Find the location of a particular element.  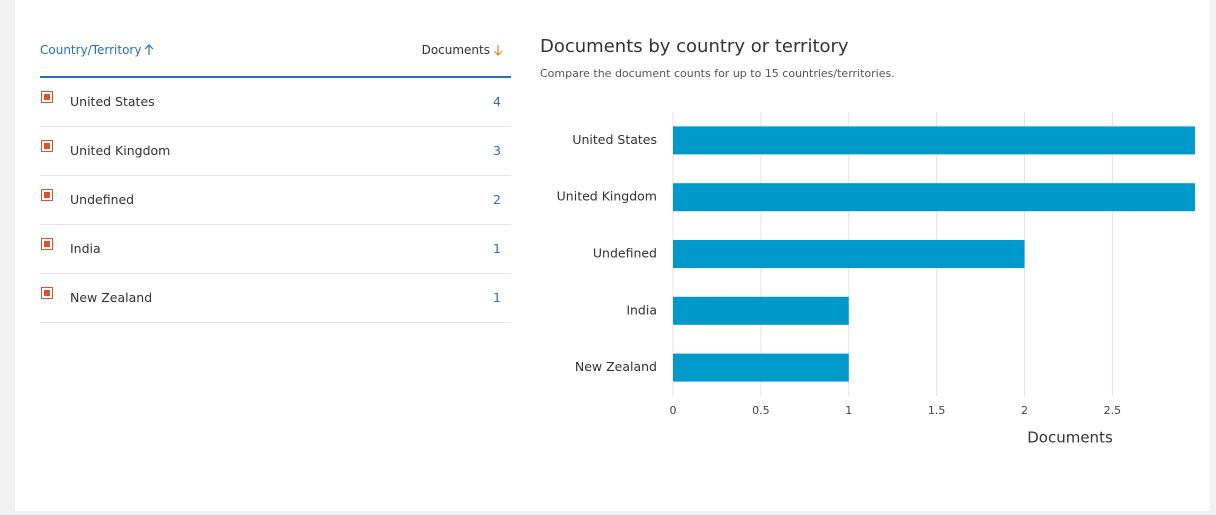

sort-up-icon is located at coordinates (149, 49).